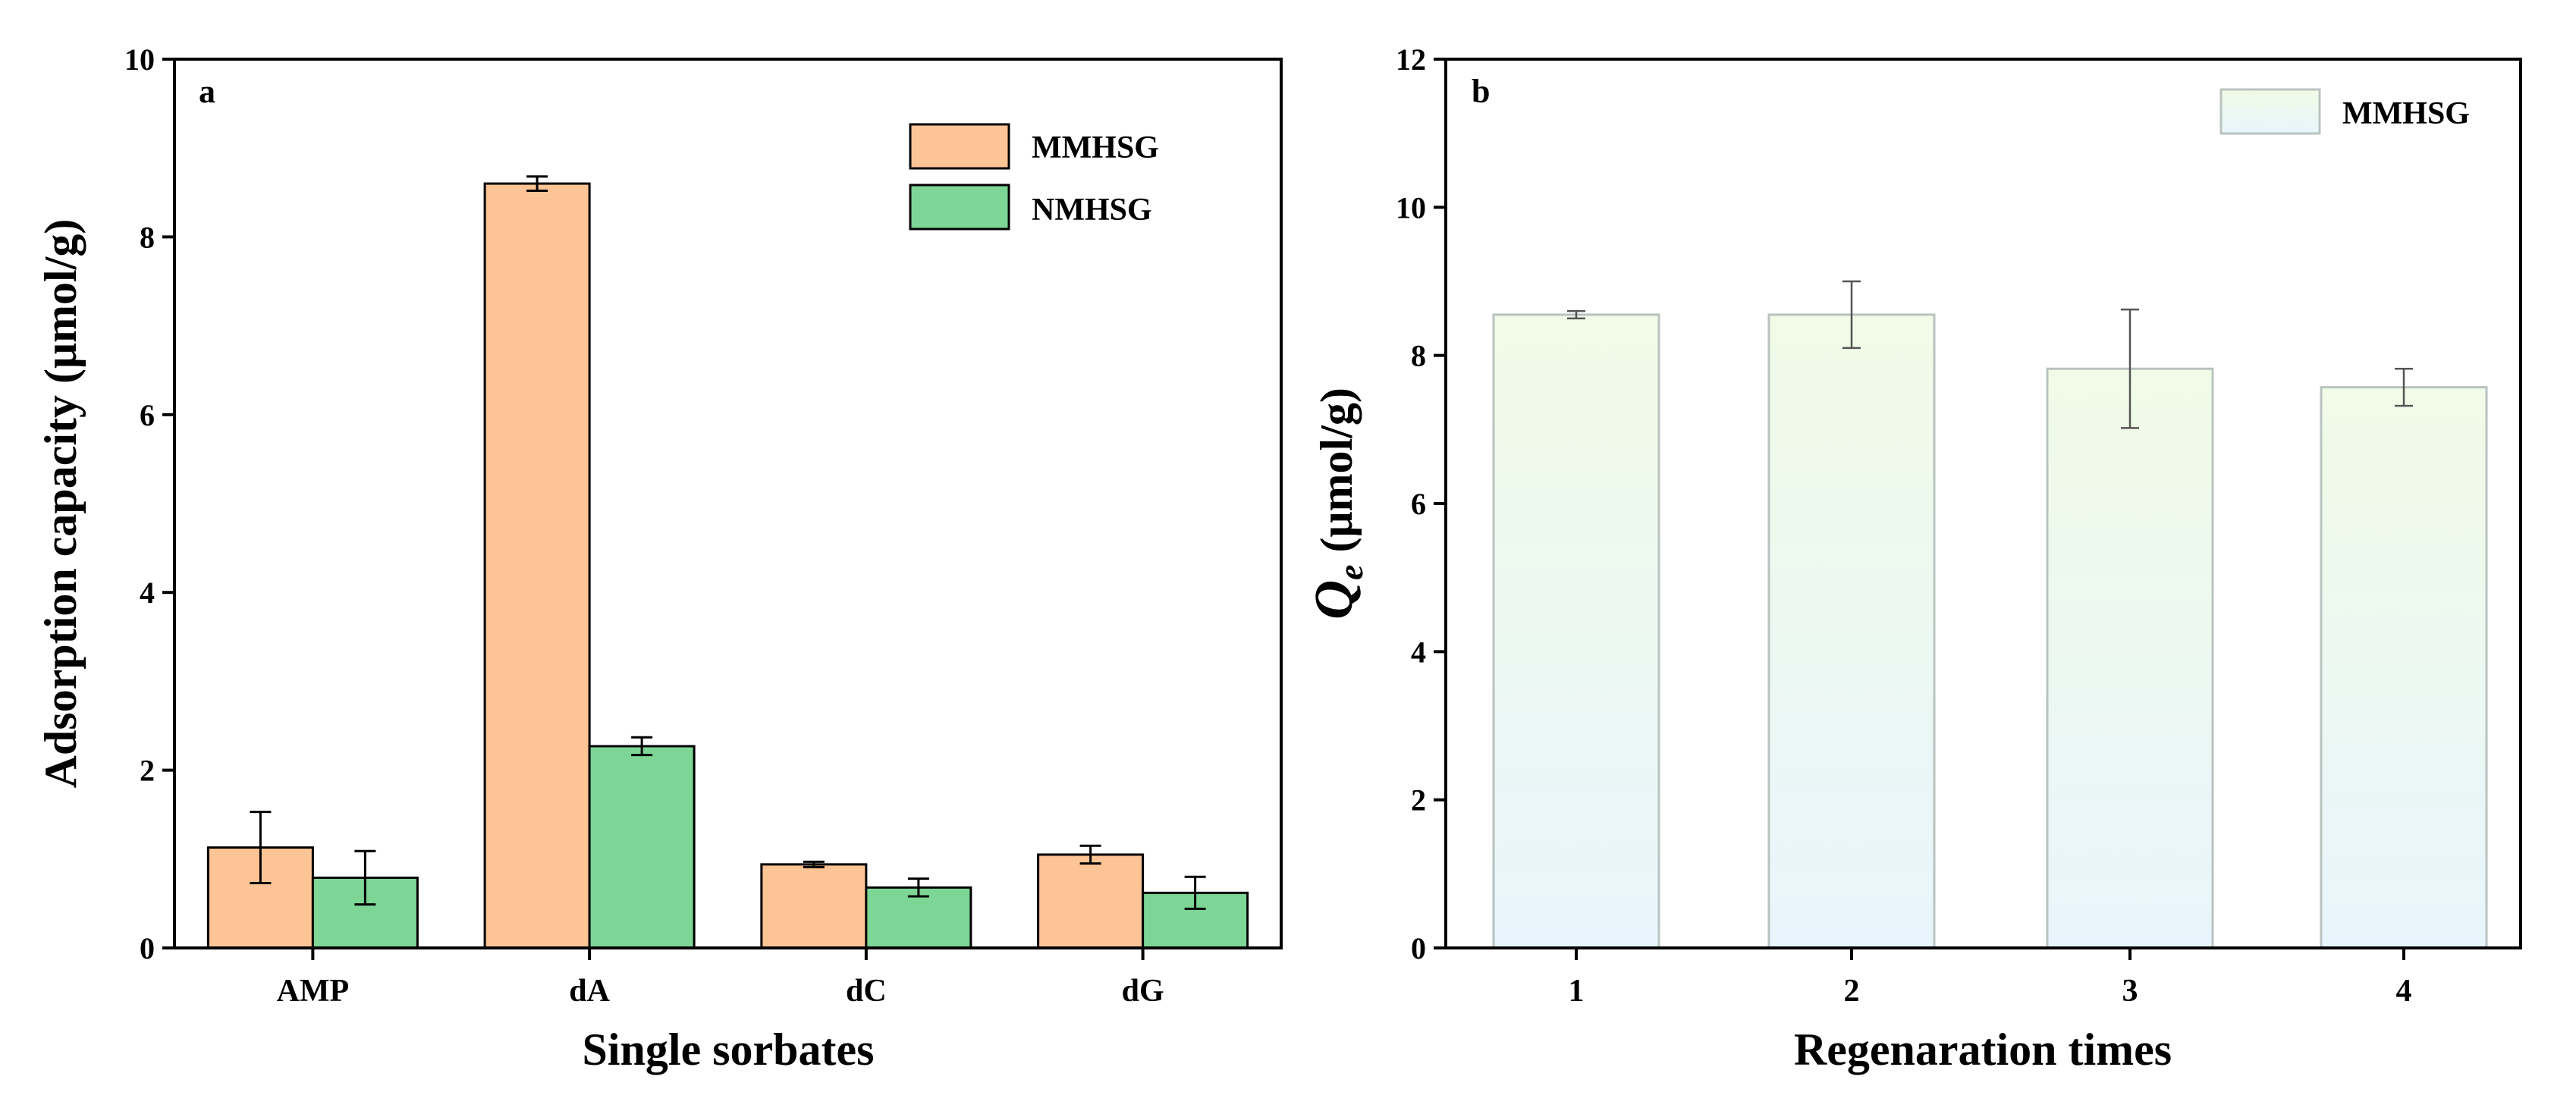 This screenshot has height=1111, width=2576. I want to click on legend-label-mmhsg-b: MMHSG, so click(2406, 113).